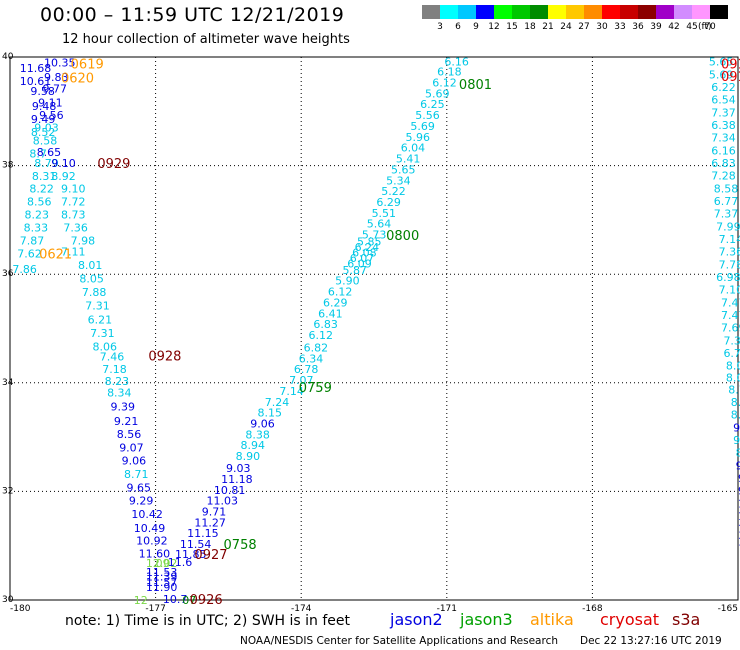  I want to click on wave-height-value: 8.73, so click(73, 214).